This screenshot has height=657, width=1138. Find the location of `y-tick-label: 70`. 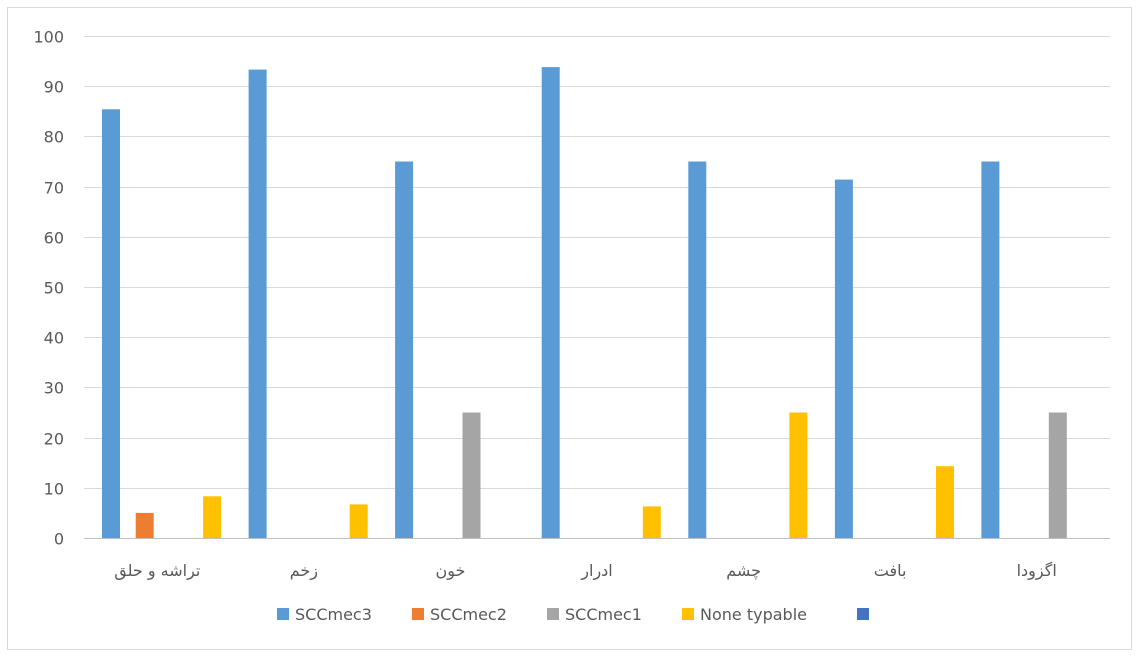

y-tick-label: 70 is located at coordinates (54, 188).